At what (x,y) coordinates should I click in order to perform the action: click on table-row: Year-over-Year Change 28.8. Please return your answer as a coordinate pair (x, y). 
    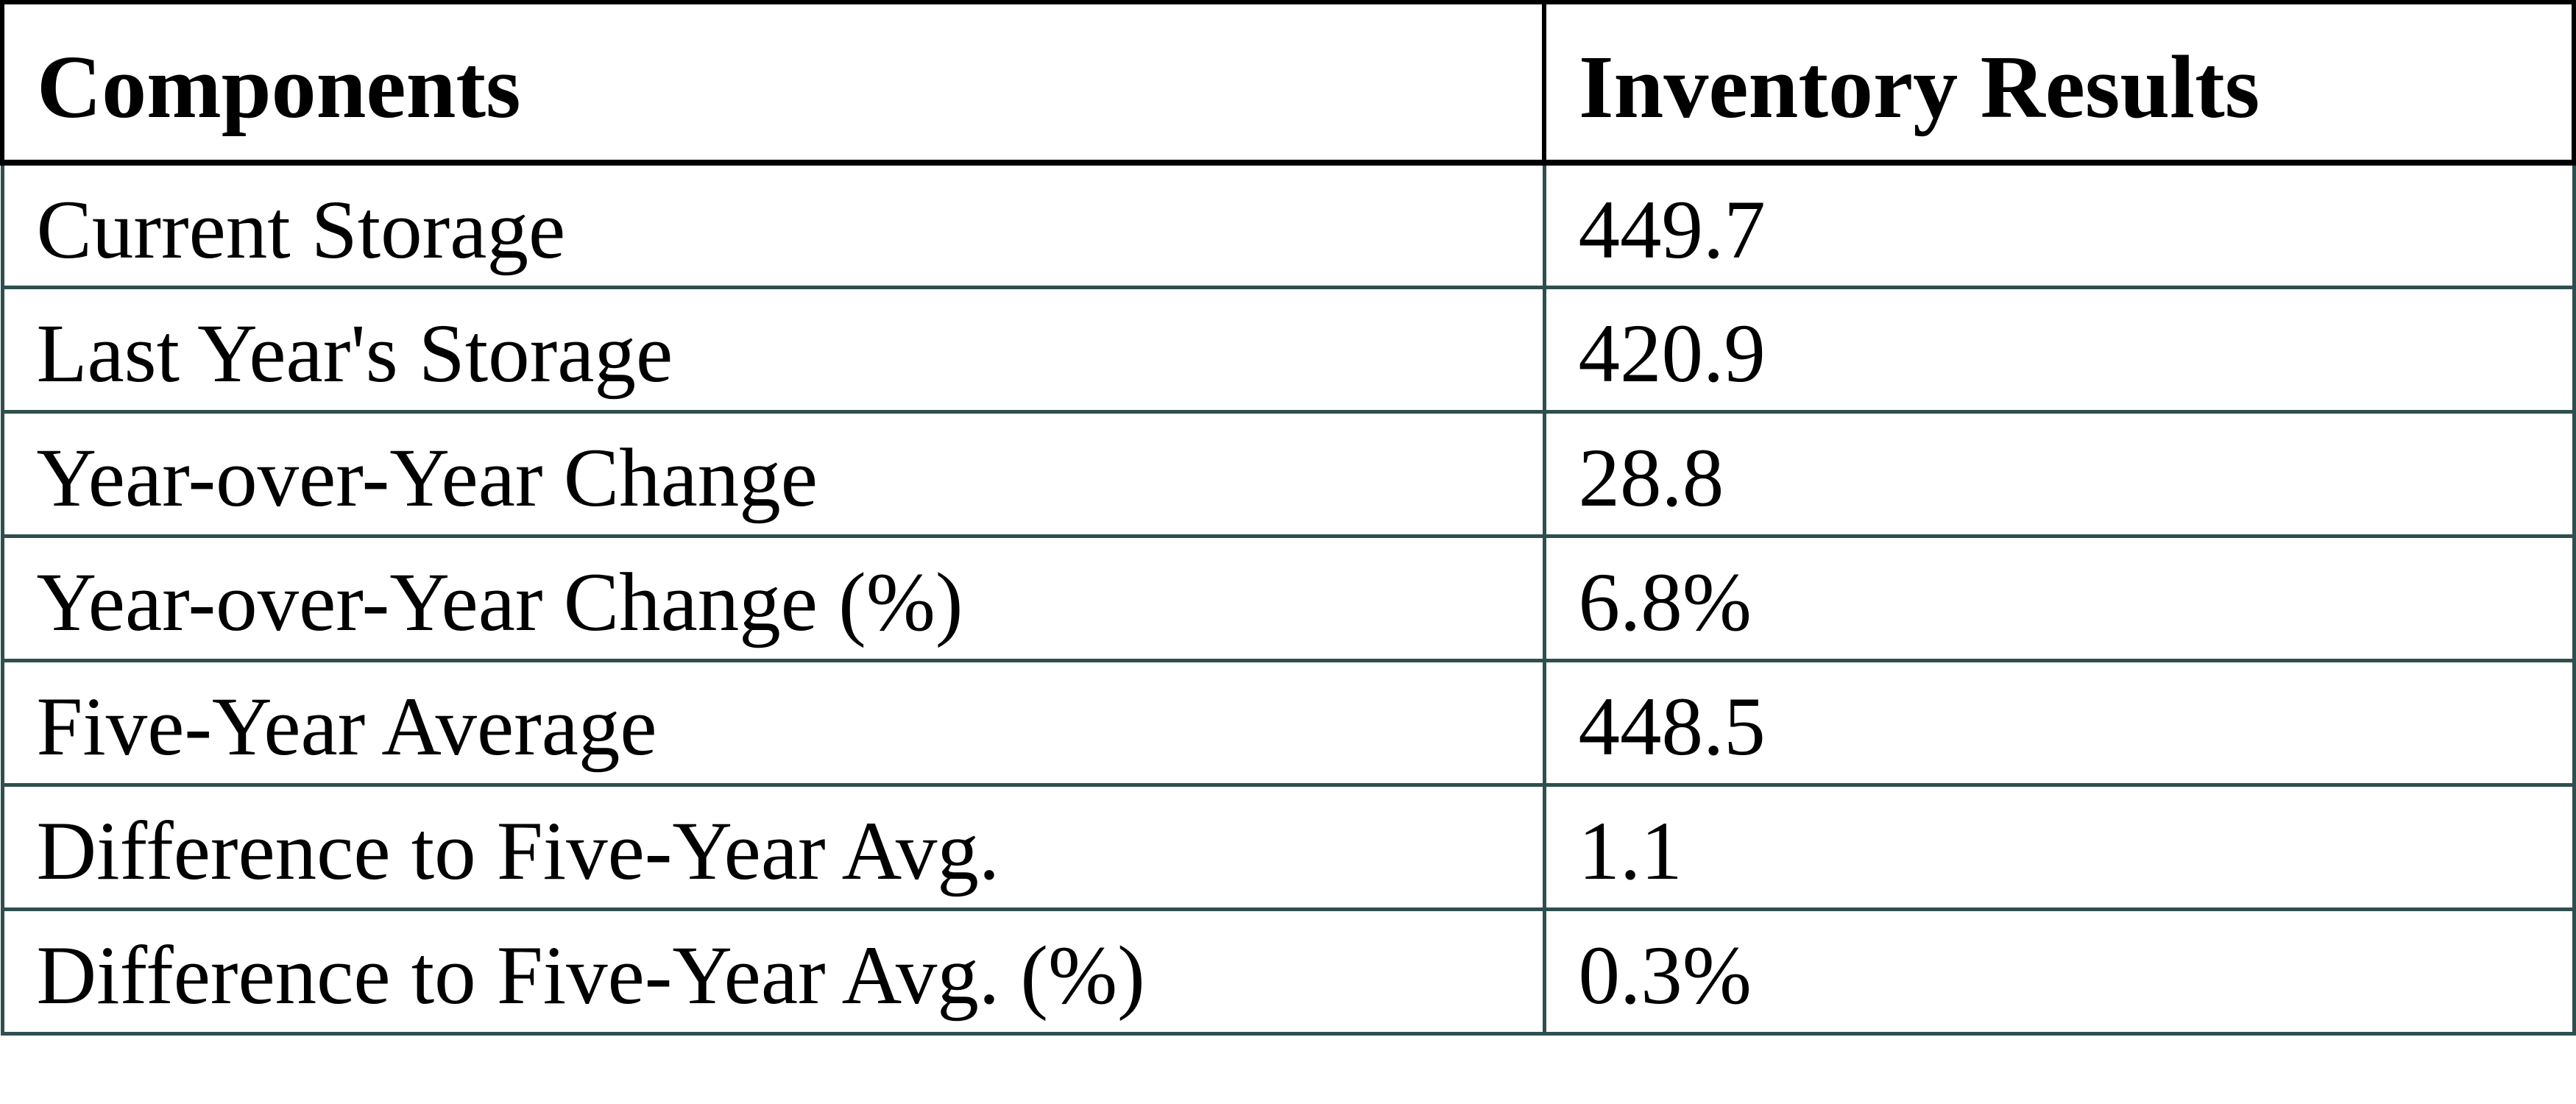
    Looking at the image, I should click on (1288, 473).